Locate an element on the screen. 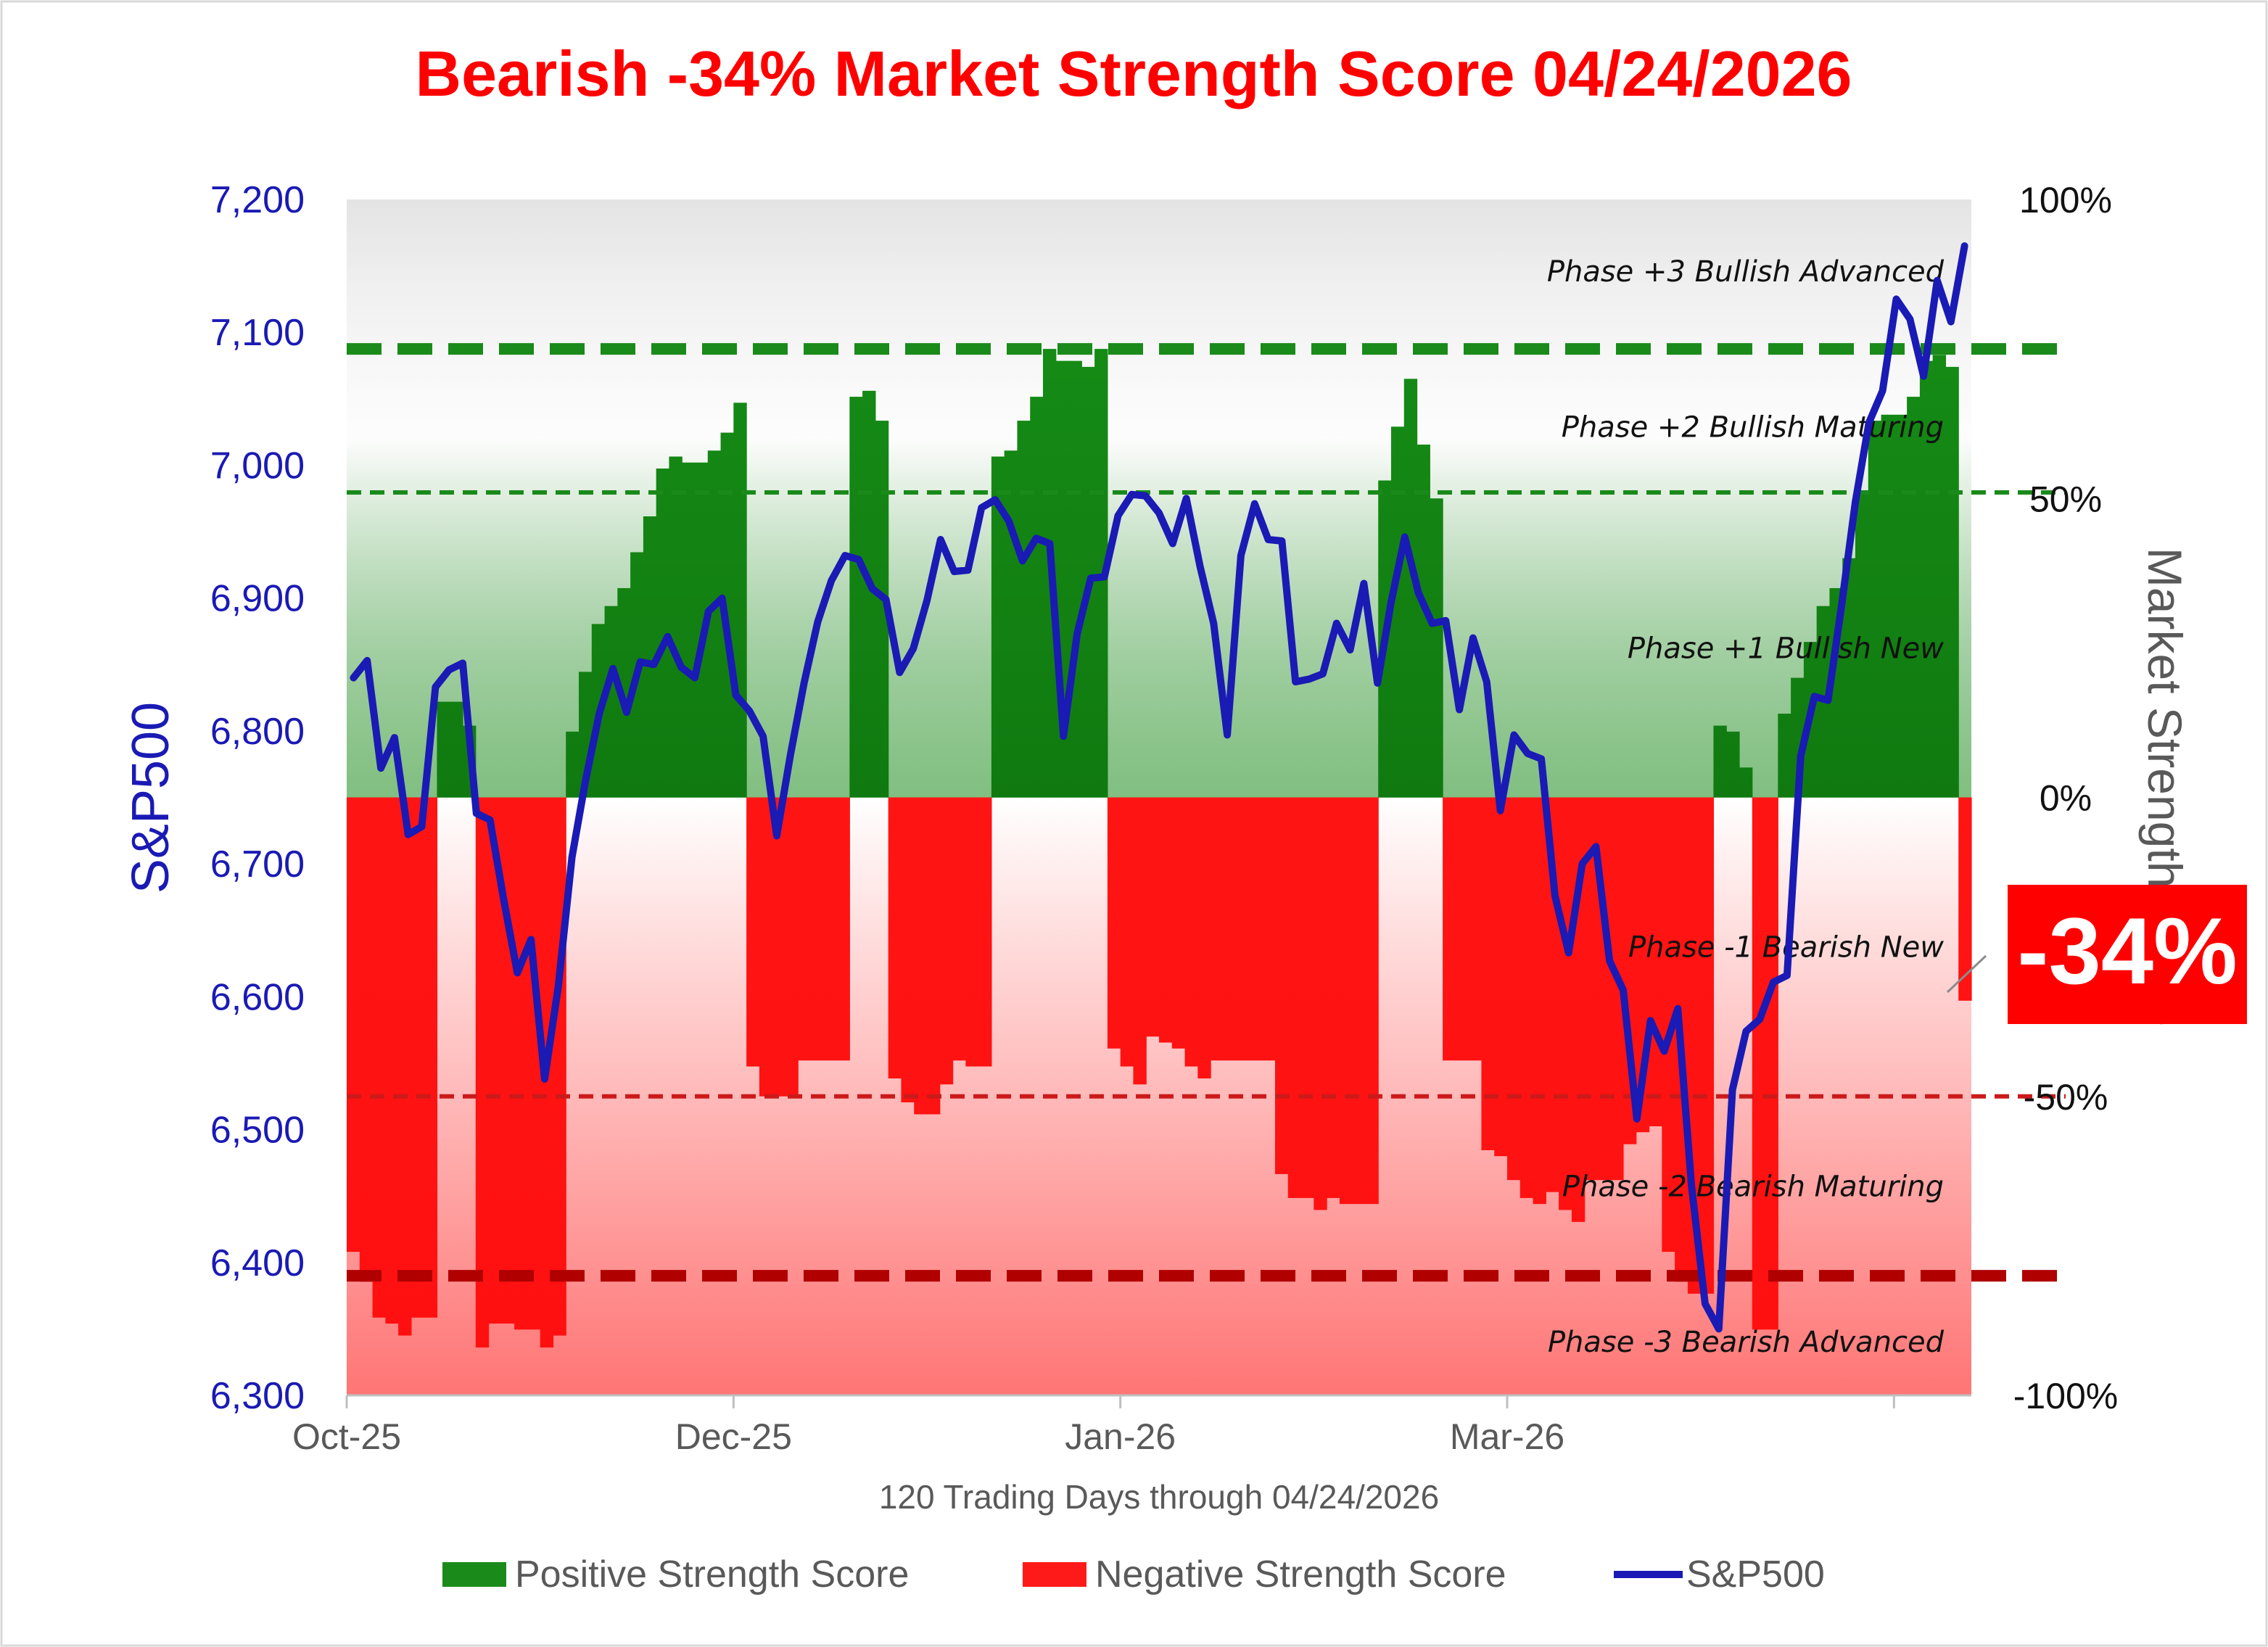 This screenshot has height=1647, width=2268. left-tick-label: 6,900 is located at coordinates (257, 599).